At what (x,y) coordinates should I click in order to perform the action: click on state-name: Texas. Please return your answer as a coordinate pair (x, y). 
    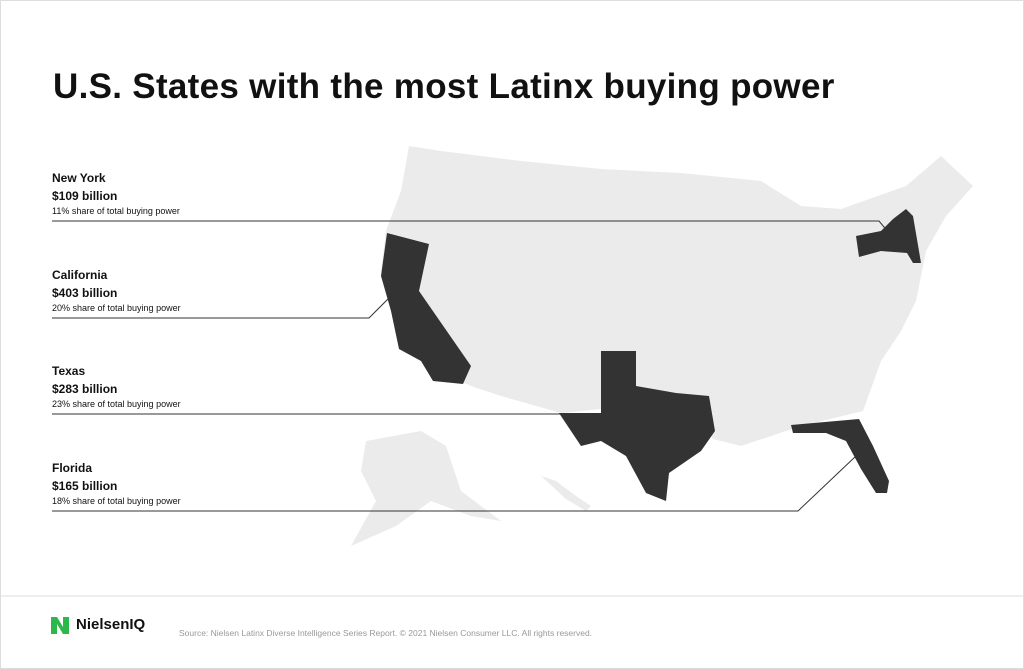
    Looking at the image, I should click on (69, 371).